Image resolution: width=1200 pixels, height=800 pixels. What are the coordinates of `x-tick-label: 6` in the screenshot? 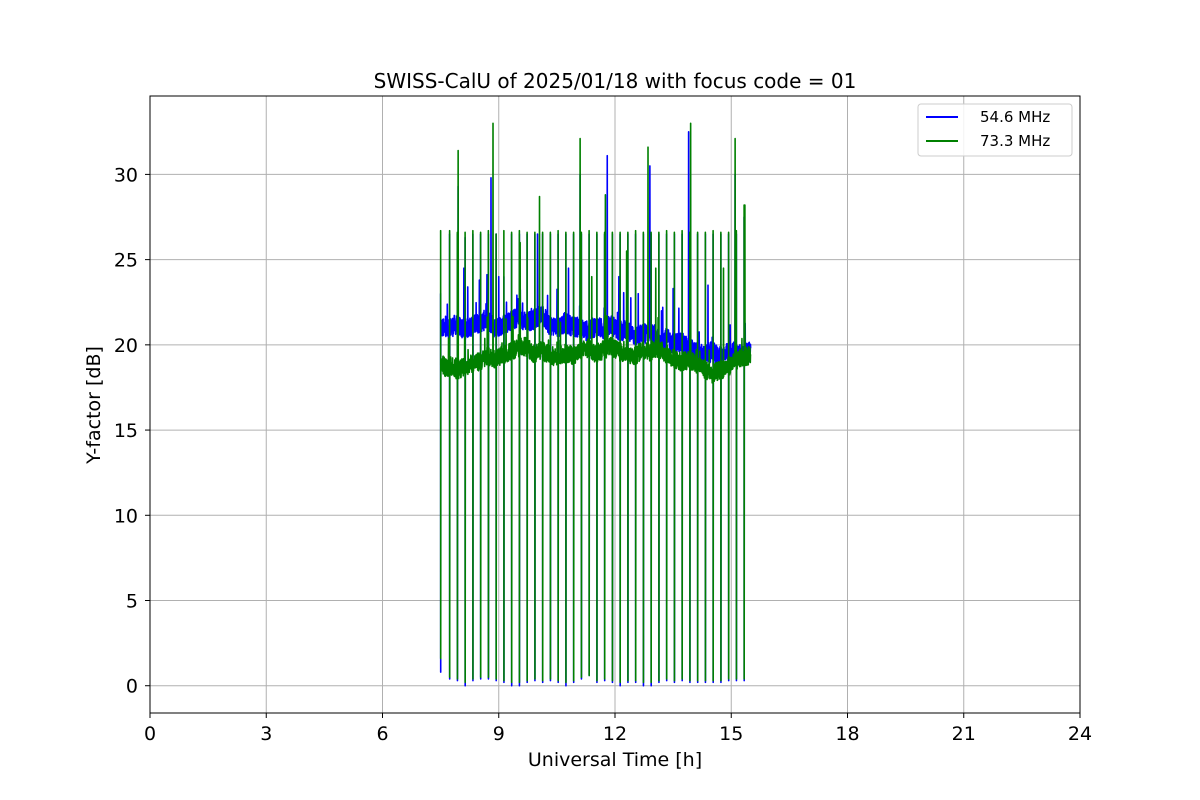 It's located at (382, 734).